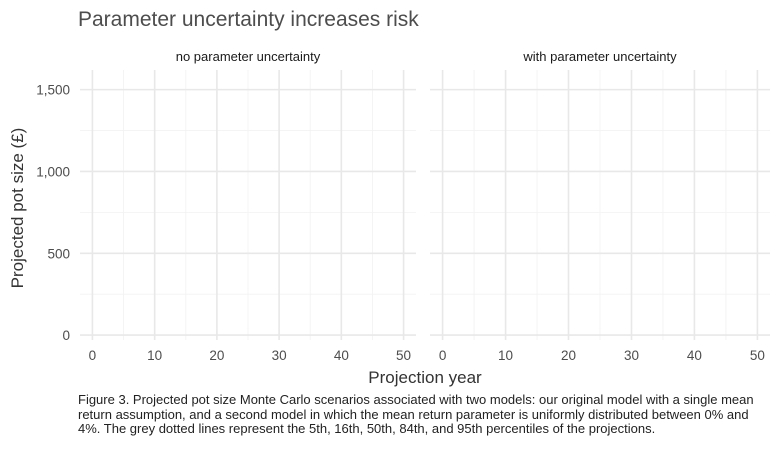 This screenshot has height=468, width=780. What do you see at coordinates (602, 355) in the screenshot?
I see `x-axis-ticks-right: 0 10 20 30 40 50` at bounding box center [602, 355].